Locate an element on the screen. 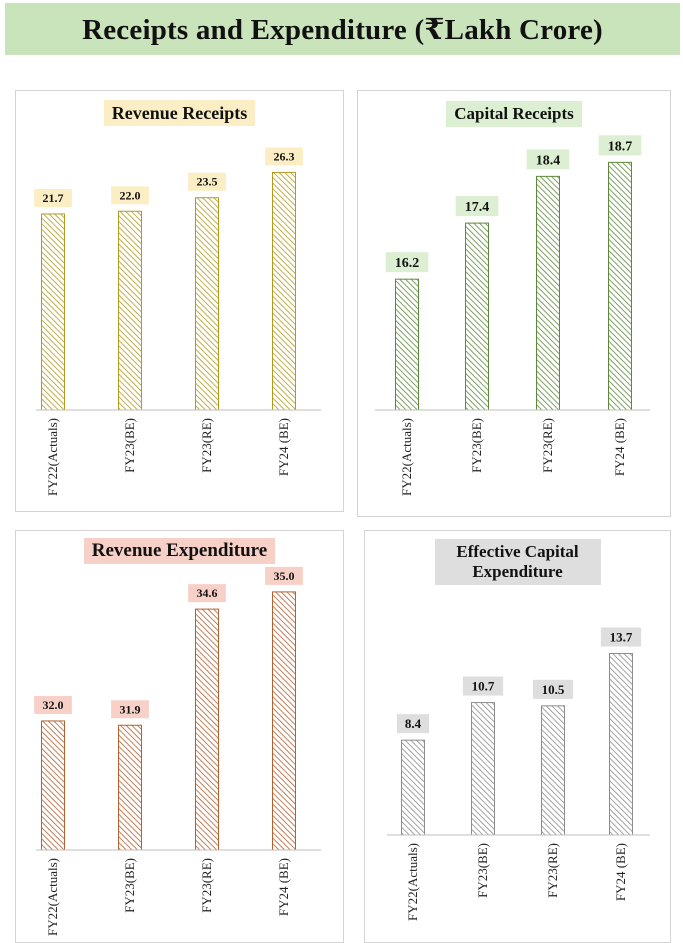 This screenshot has width=683, height=943. chart-title-container: Revenue Expenditure is located at coordinates (179, 551).